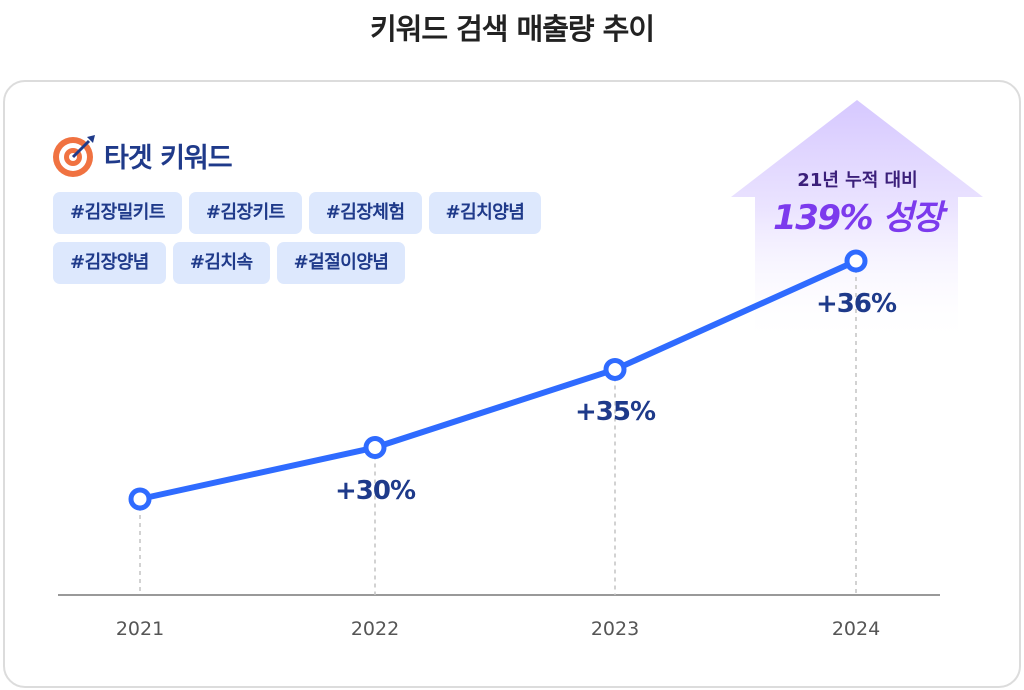 The height and width of the screenshot is (690, 1024). What do you see at coordinates (485, 213) in the screenshot?
I see `keyword-tag: #김치양념` at bounding box center [485, 213].